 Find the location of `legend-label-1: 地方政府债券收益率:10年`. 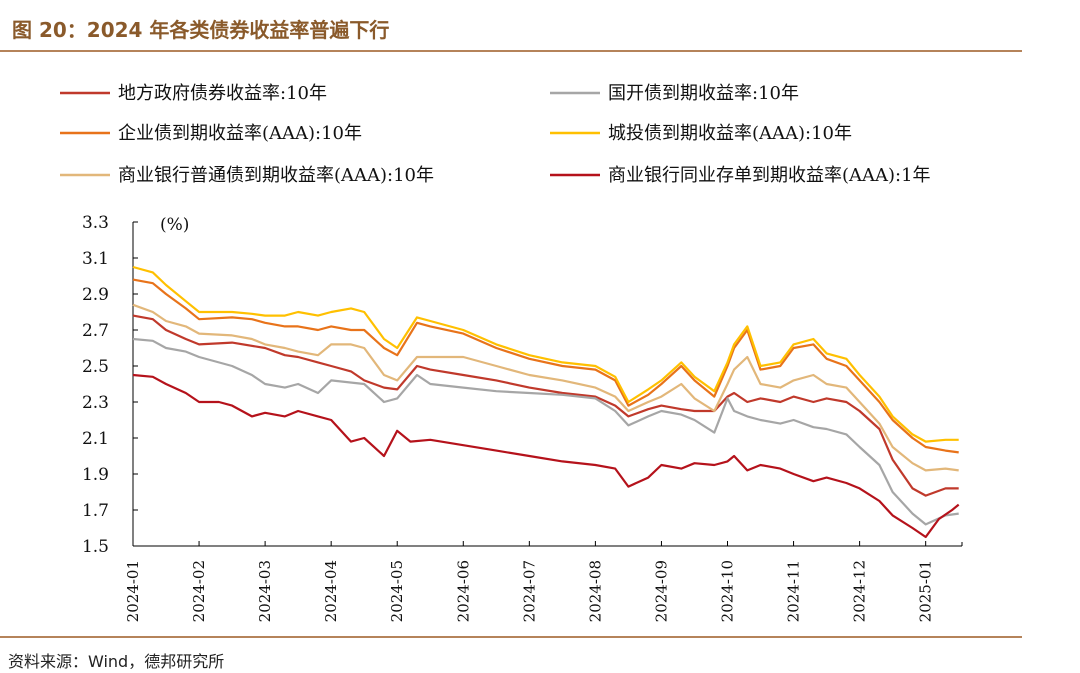

legend-label-1: 地方政府债券收益率:10年 is located at coordinates (222, 93).